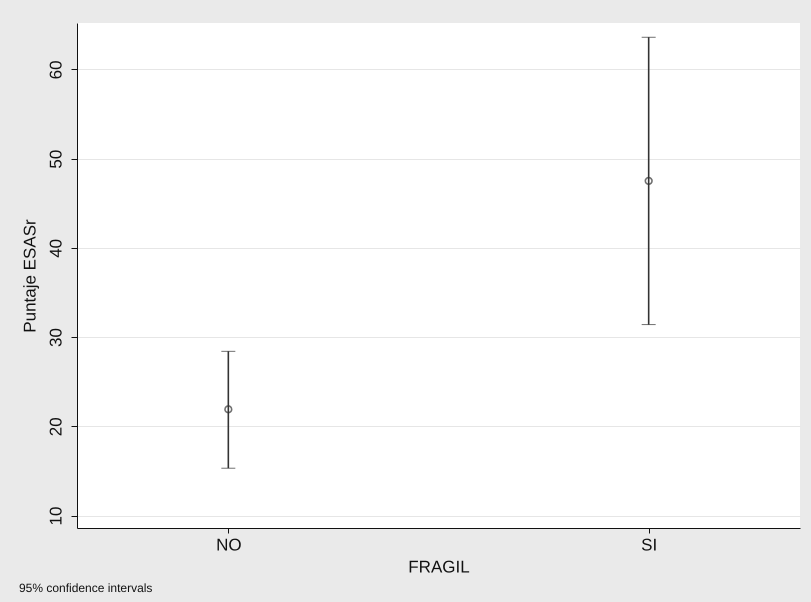 The image size is (811, 602). I want to click on x-tick-label: NO, so click(229, 545).